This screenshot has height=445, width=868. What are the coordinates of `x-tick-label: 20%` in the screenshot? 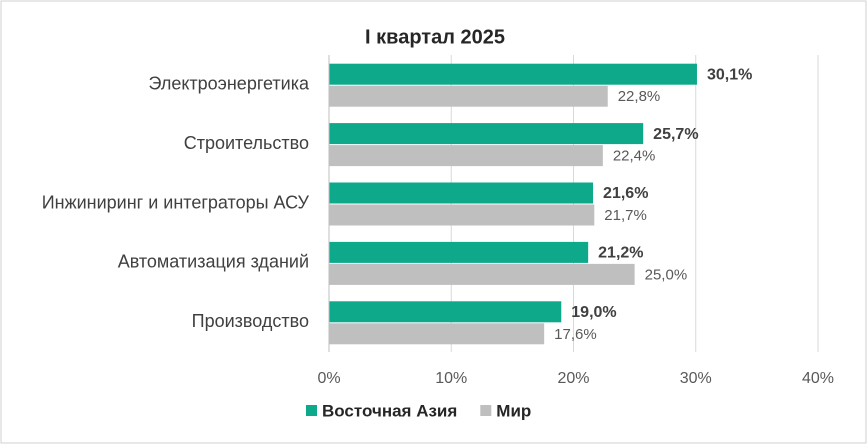 It's located at (573, 378).